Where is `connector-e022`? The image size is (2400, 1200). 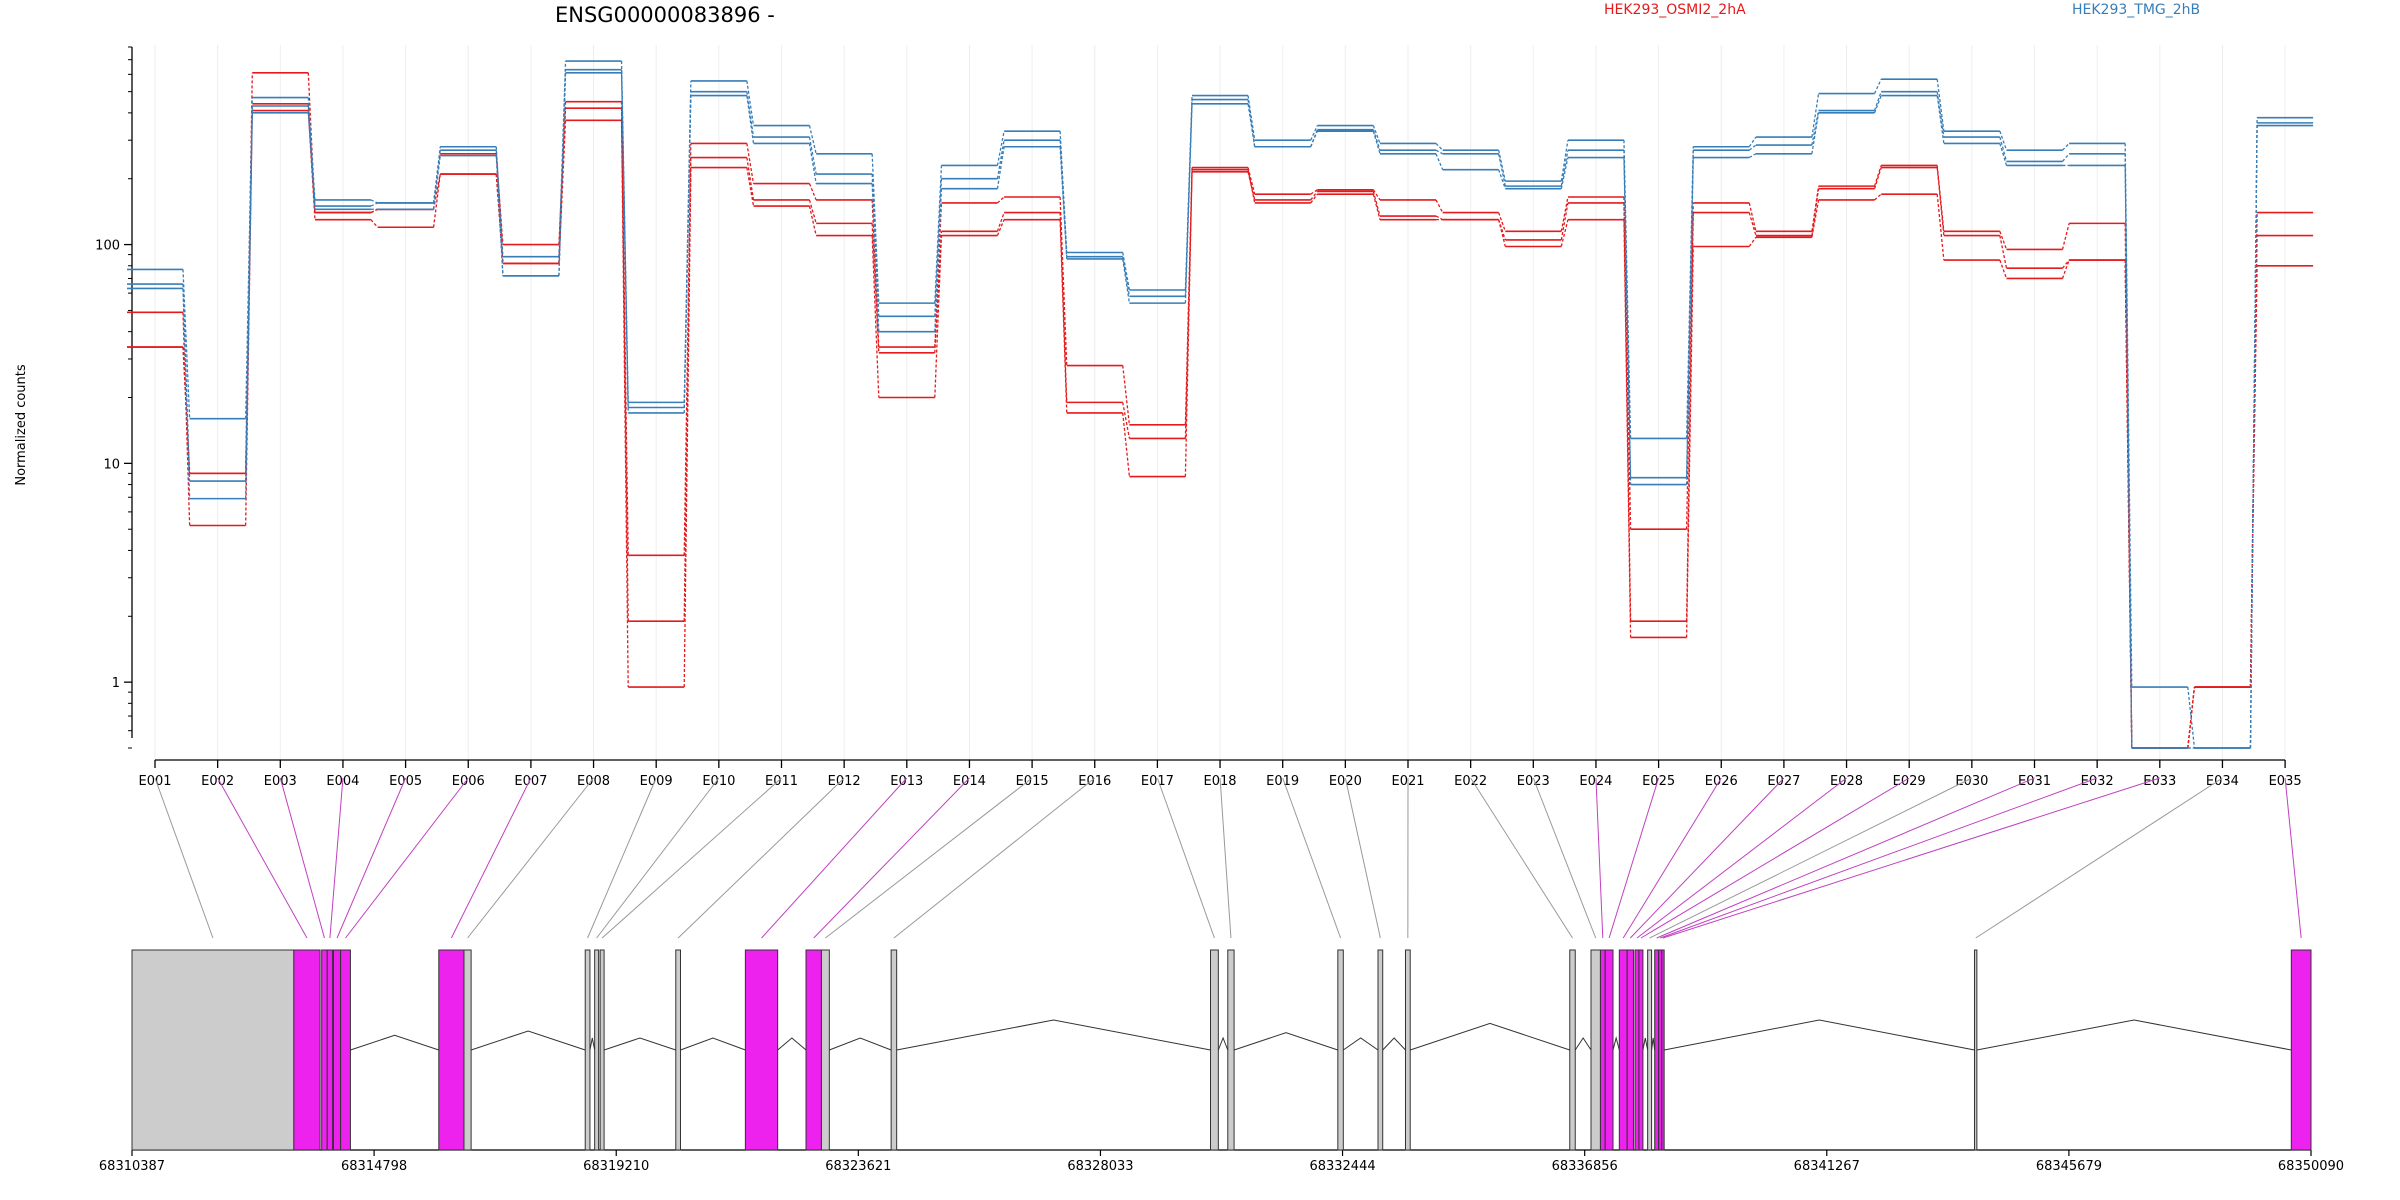
connector-e022 is located at coordinates (1521, 858).